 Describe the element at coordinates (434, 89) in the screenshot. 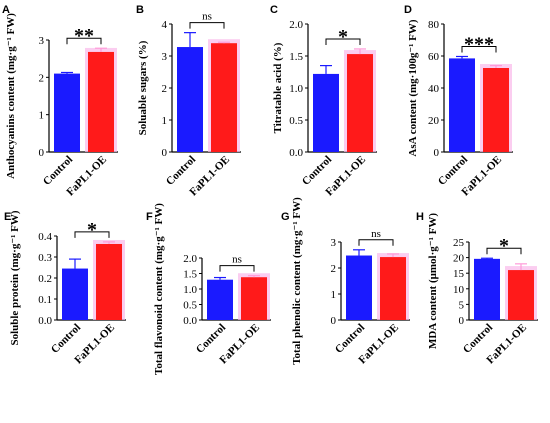

I see `y-tick-label: 40` at that location.